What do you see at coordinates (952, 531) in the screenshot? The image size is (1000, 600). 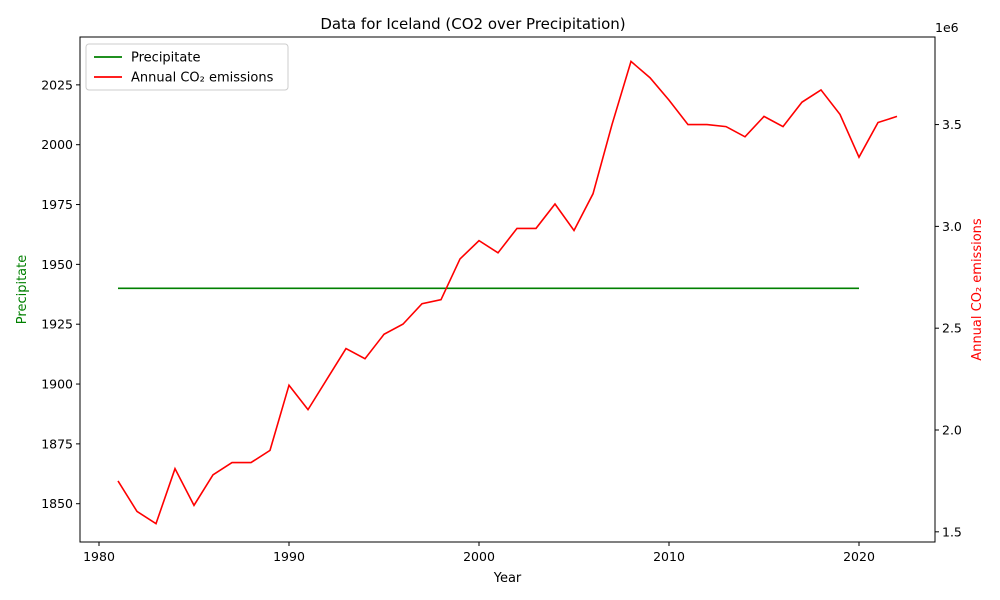 I see `right-y-tick-label: 1.5` at bounding box center [952, 531].